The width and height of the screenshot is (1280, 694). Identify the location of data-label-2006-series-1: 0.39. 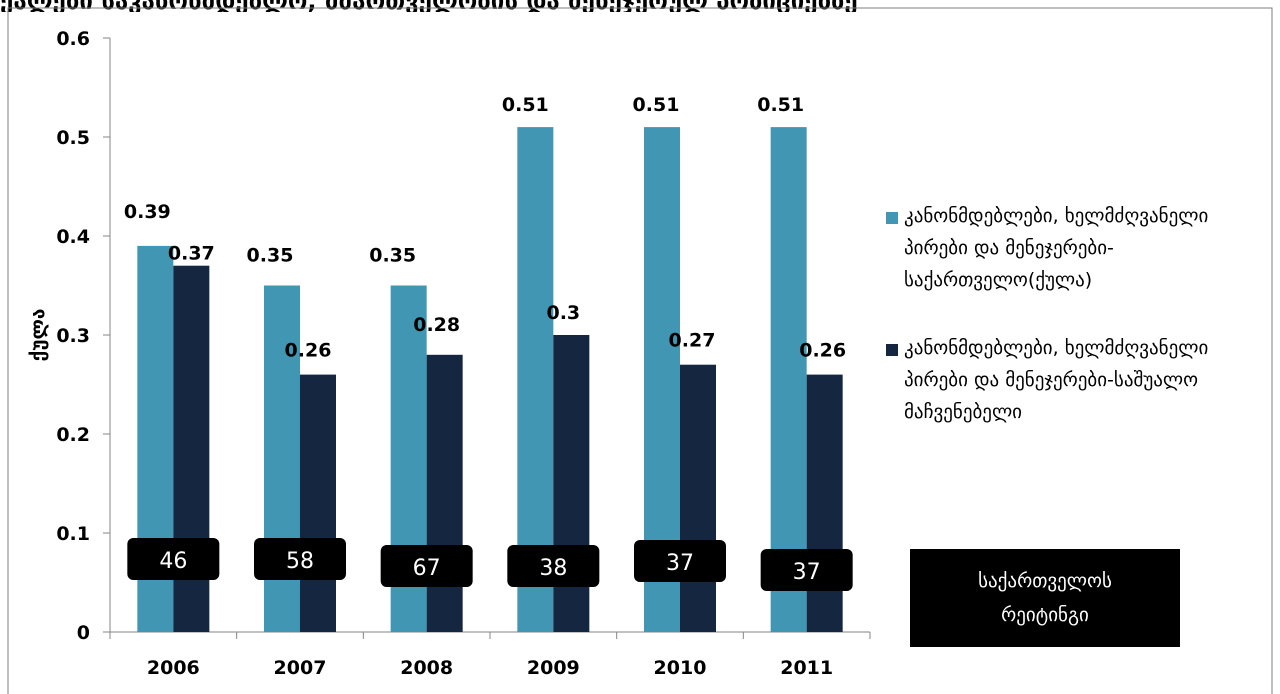
(147, 212).